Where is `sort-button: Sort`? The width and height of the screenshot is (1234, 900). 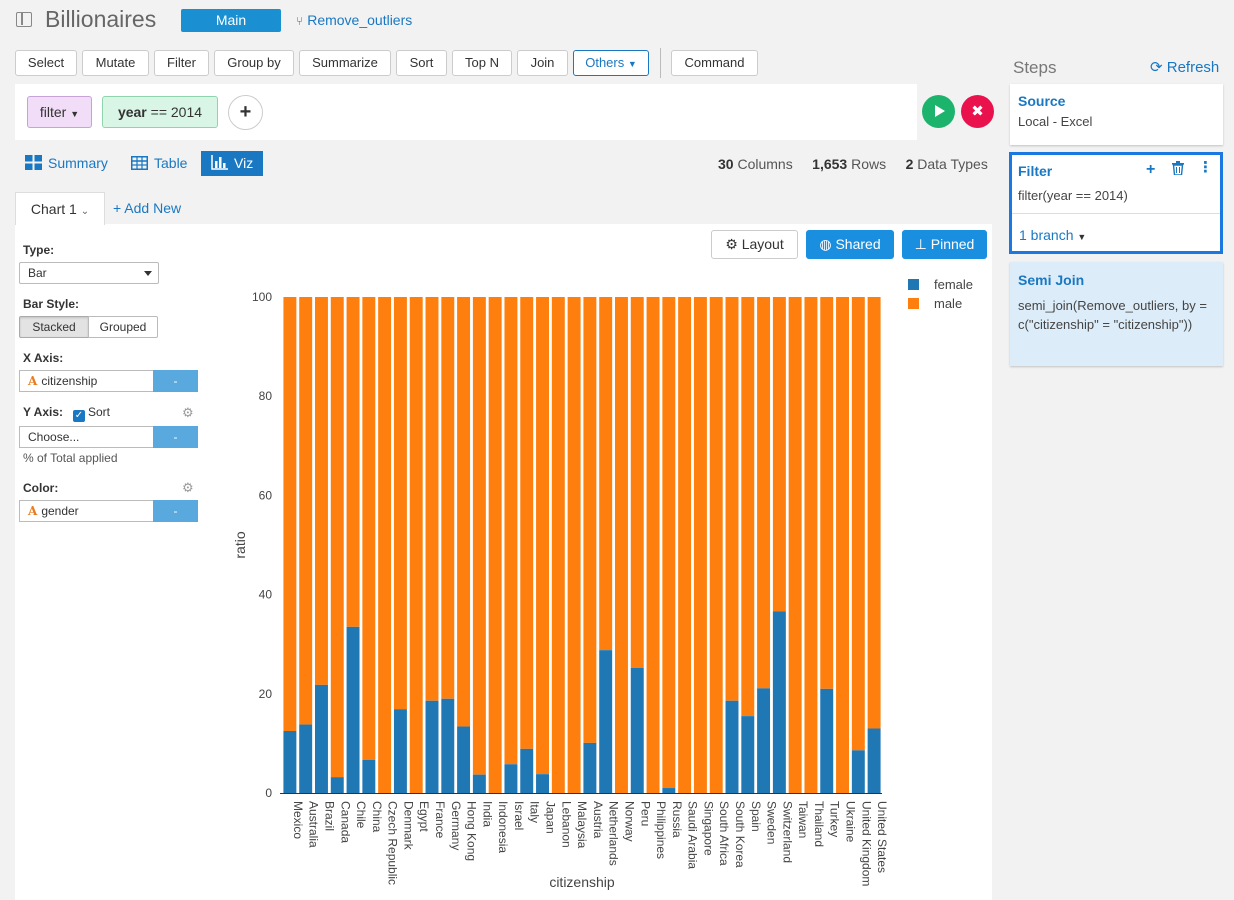
sort-button: Sort is located at coordinates (421, 63).